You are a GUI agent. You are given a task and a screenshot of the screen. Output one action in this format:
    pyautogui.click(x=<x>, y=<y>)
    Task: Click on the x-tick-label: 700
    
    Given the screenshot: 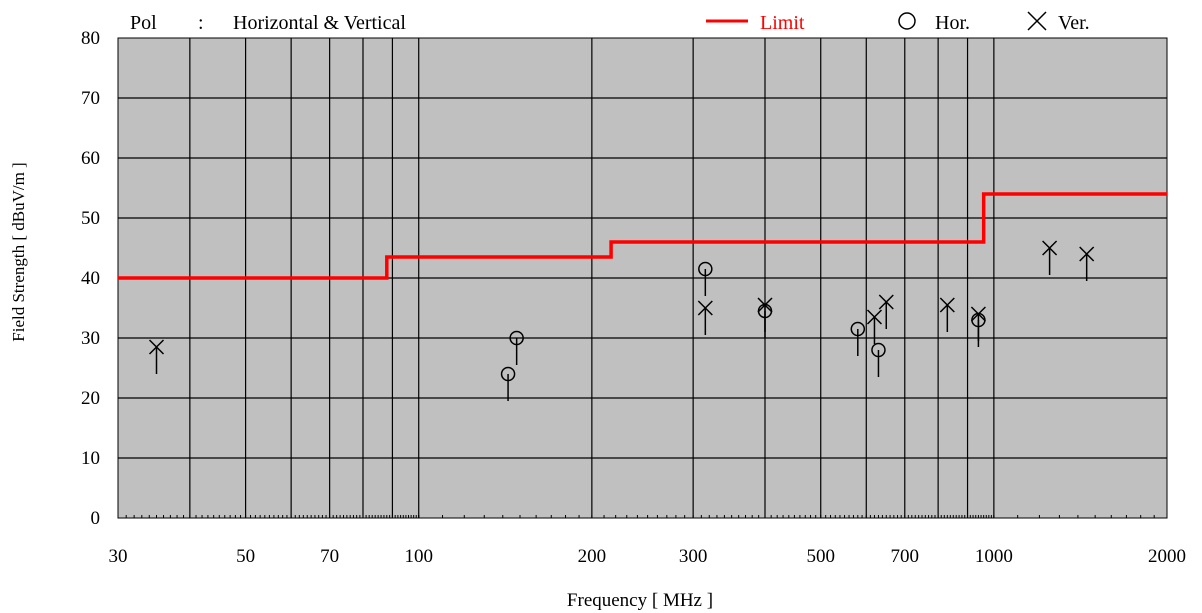 What is the action you would take?
    pyautogui.click(x=905, y=556)
    